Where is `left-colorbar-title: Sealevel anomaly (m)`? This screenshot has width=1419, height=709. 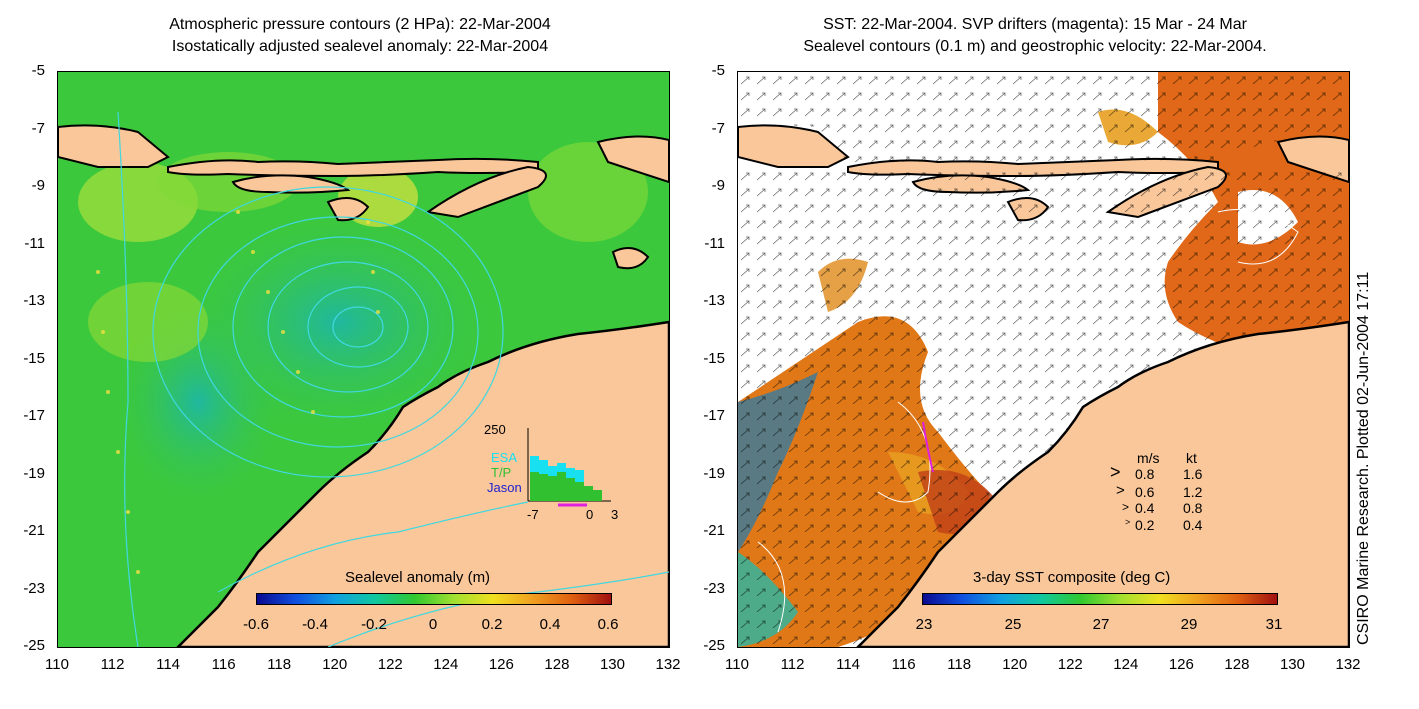
left-colorbar-title: Sealevel anomaly (m) is located at coordinates (418, 577).